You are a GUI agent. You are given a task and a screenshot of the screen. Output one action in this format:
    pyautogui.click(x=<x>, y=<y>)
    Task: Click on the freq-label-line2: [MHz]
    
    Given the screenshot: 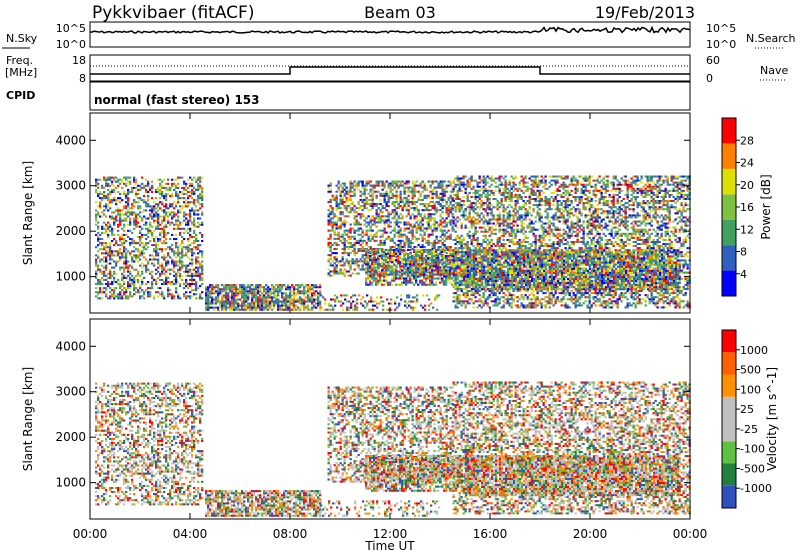 What is the action you would take?
    pyautogui.click(x=21, y=72)
    